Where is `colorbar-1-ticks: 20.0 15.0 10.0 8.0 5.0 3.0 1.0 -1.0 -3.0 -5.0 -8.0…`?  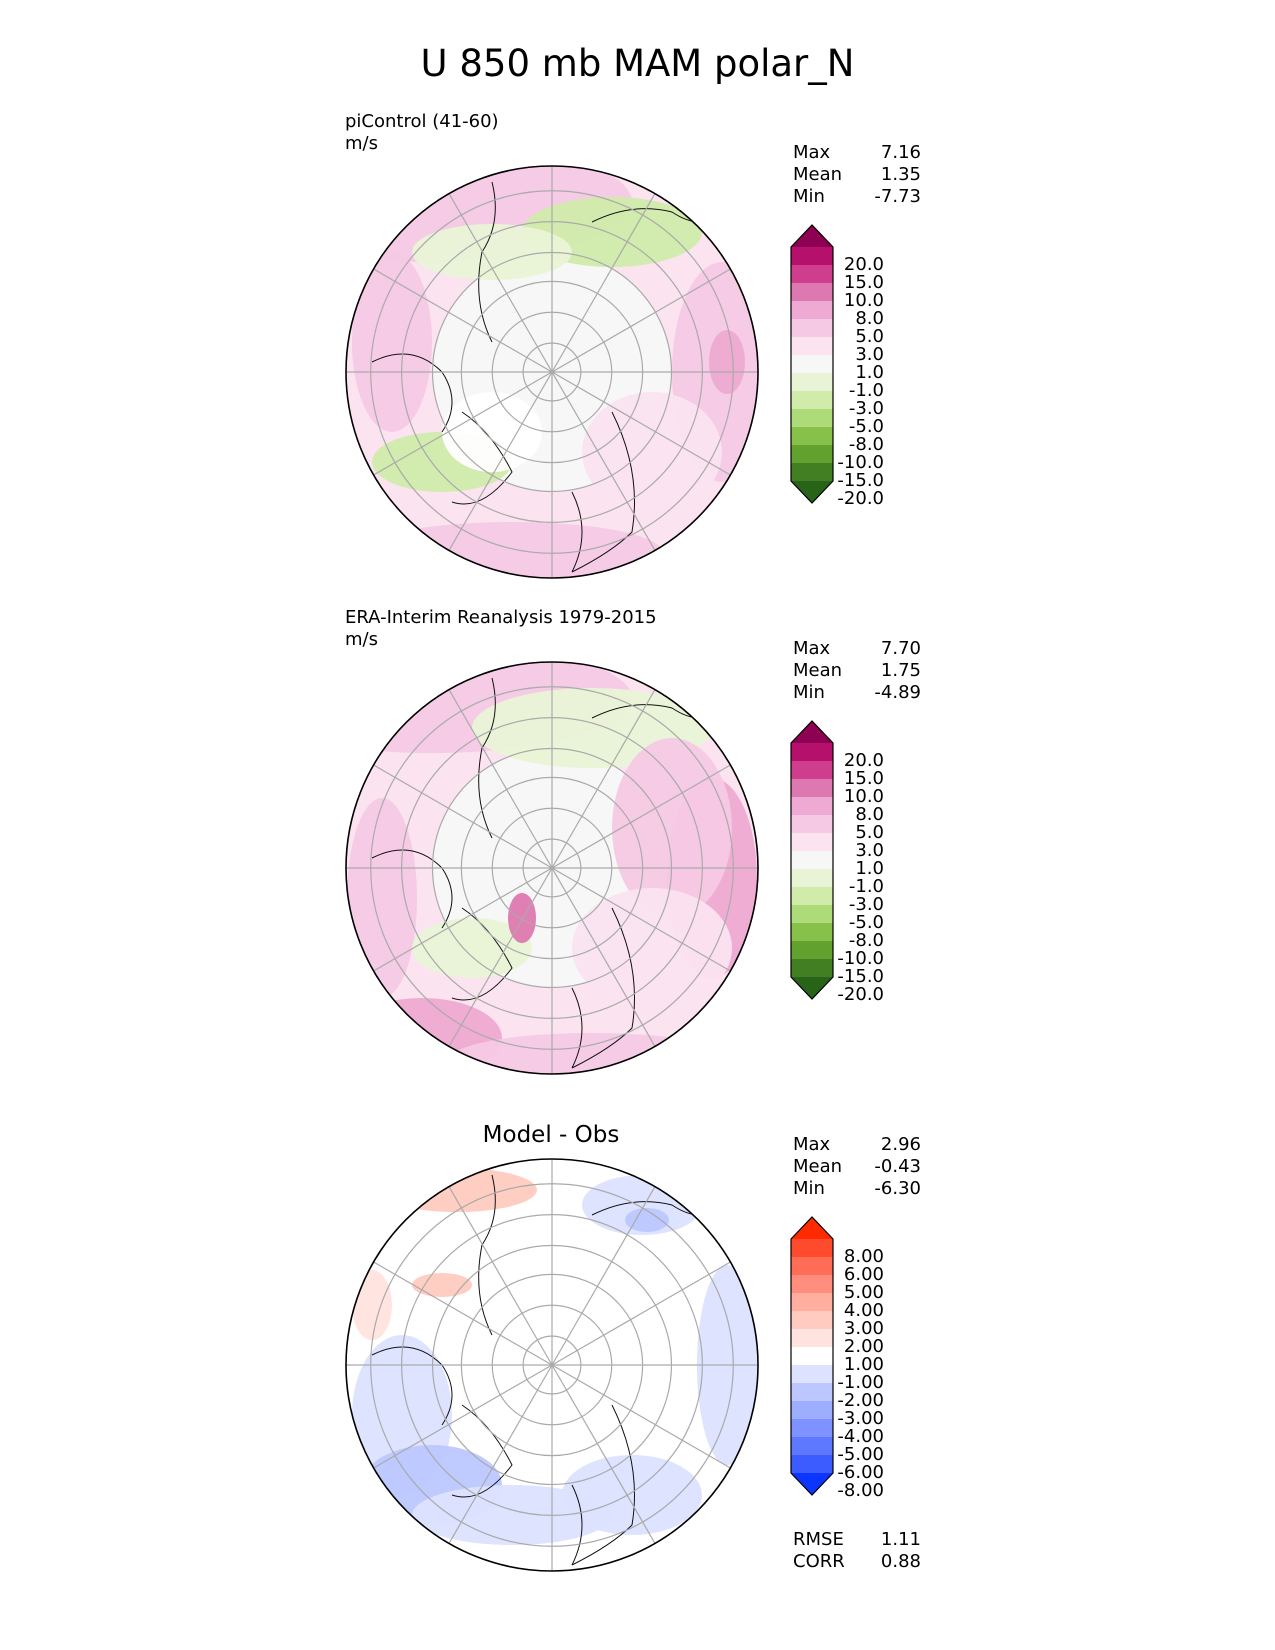 colorbar-1-ticks: 20.0 15.0 10.0 8.0 5.0 3.0 1.0 -1.0 -3.0 -5.0 -8.0… is located at coordinates (860, 382).